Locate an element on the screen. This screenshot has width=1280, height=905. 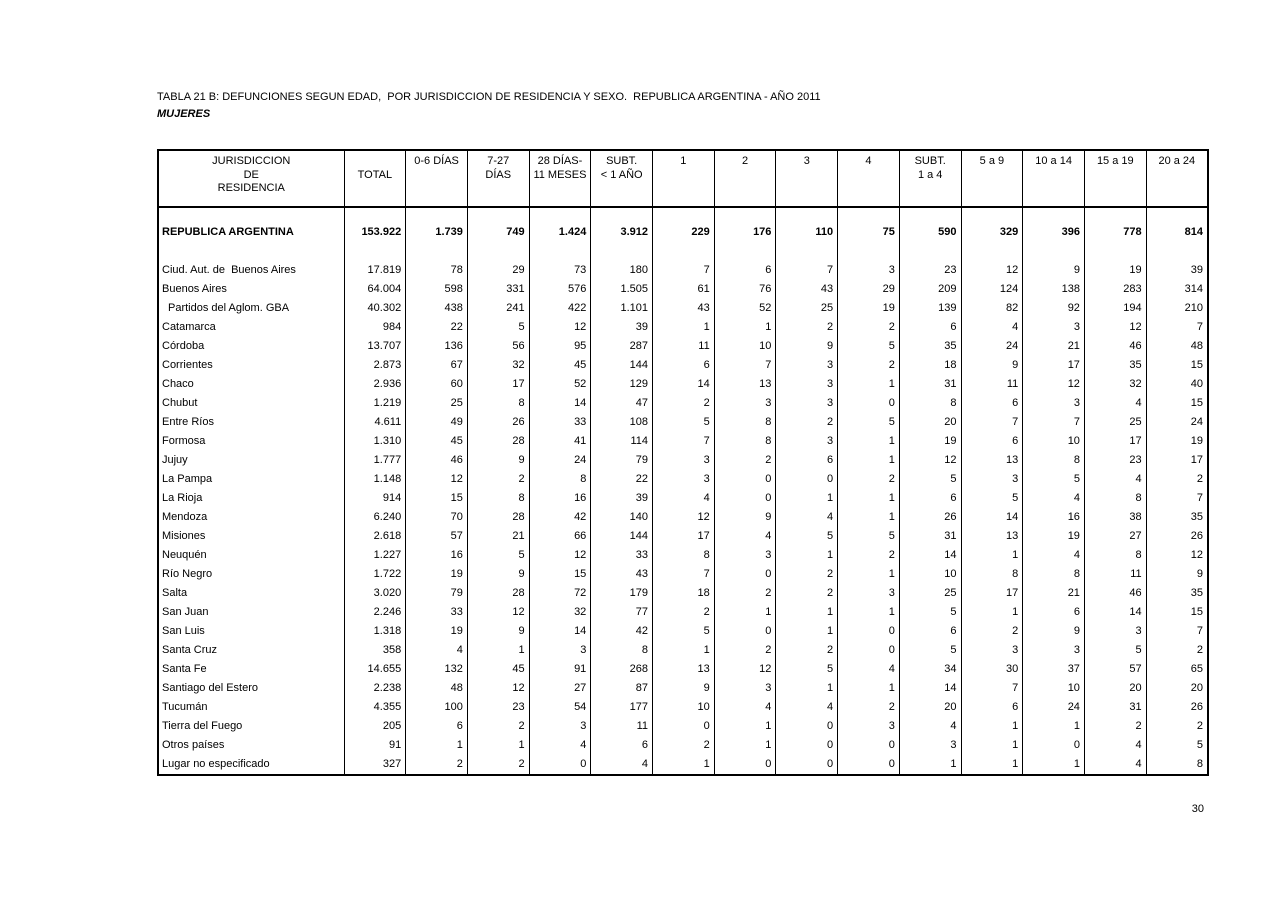
column-header: 7-27 DÍAS is located at coordinates (498, 179).